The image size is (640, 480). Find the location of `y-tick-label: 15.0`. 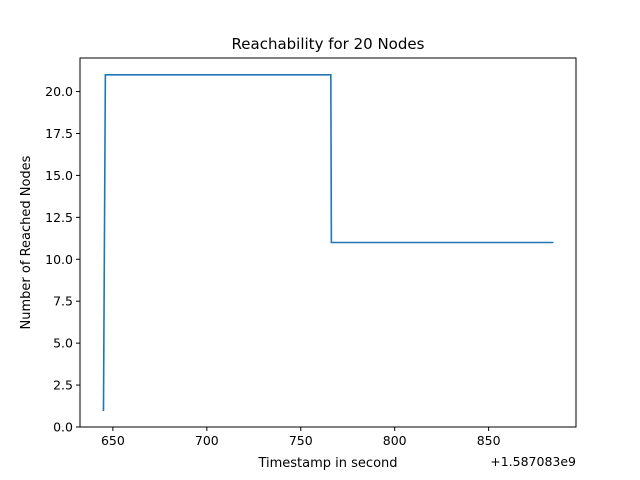

y-tick-label: 15.0 is located at coordinates (59, 175).